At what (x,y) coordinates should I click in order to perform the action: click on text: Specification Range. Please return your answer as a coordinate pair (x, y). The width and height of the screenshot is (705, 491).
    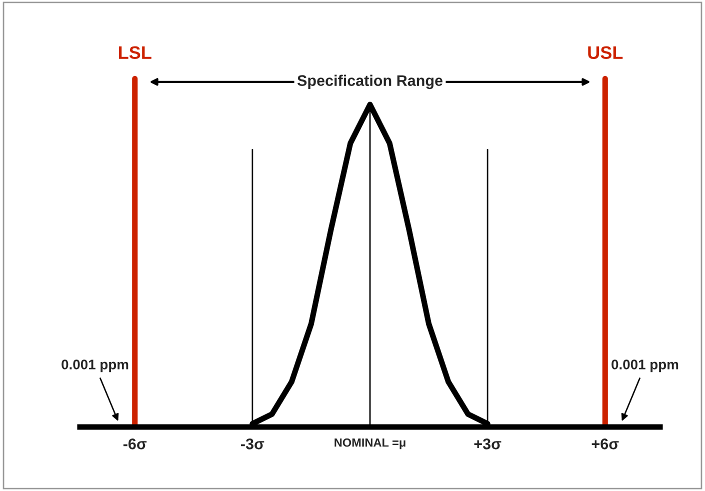
    Looking at the image, I should click on (369, 82).